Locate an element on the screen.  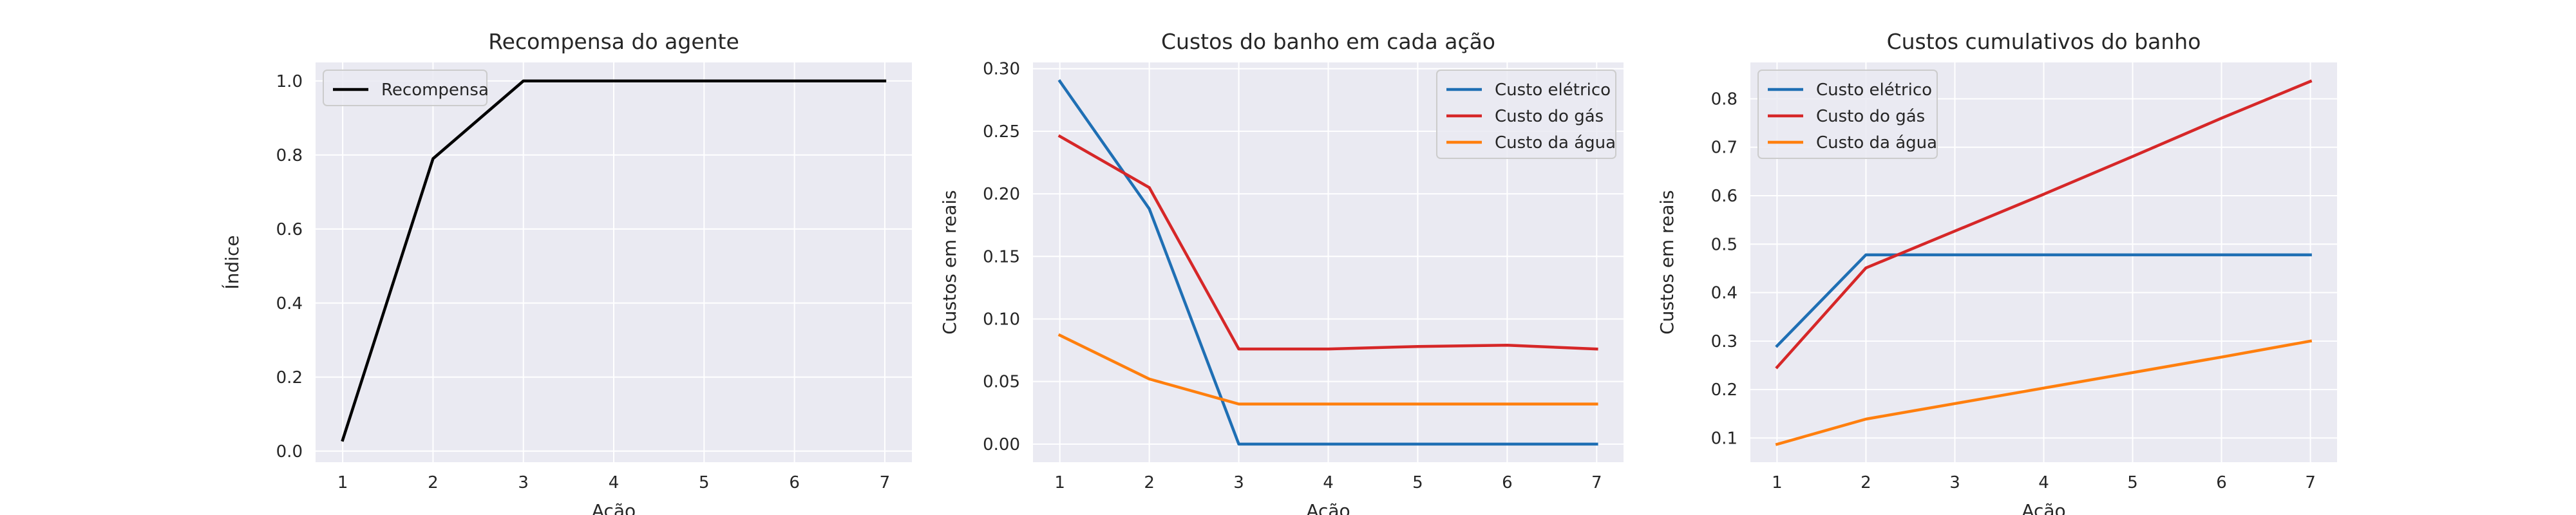
y-tick-label: 0.5 is located at coordinates (1725, 244).